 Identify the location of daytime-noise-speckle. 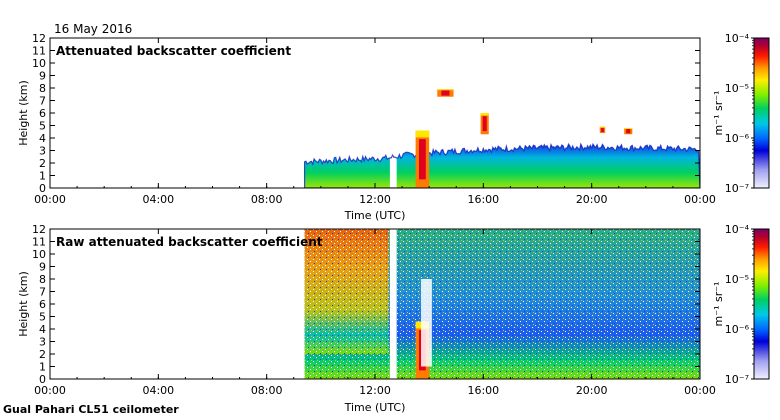
(346, 291).